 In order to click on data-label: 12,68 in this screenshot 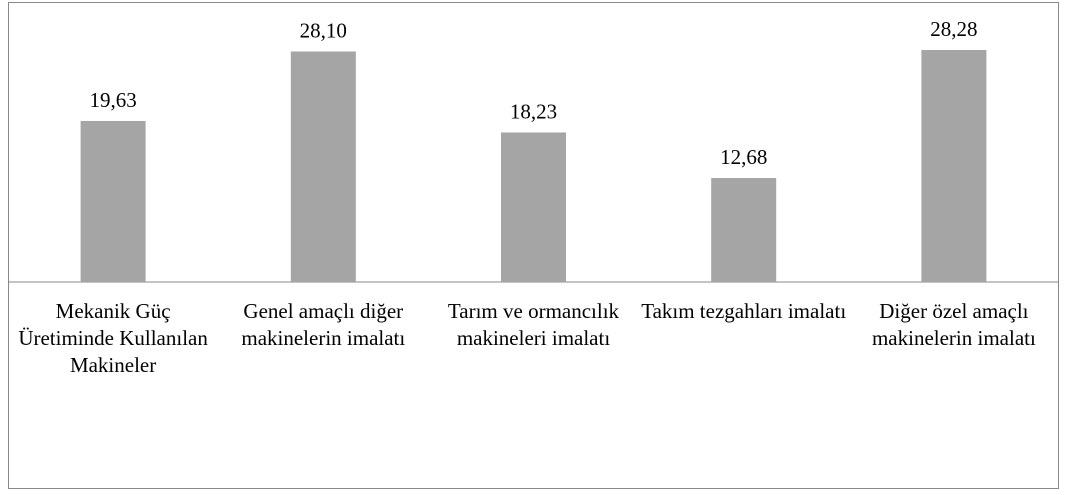, I will do `click(743, 157)`.